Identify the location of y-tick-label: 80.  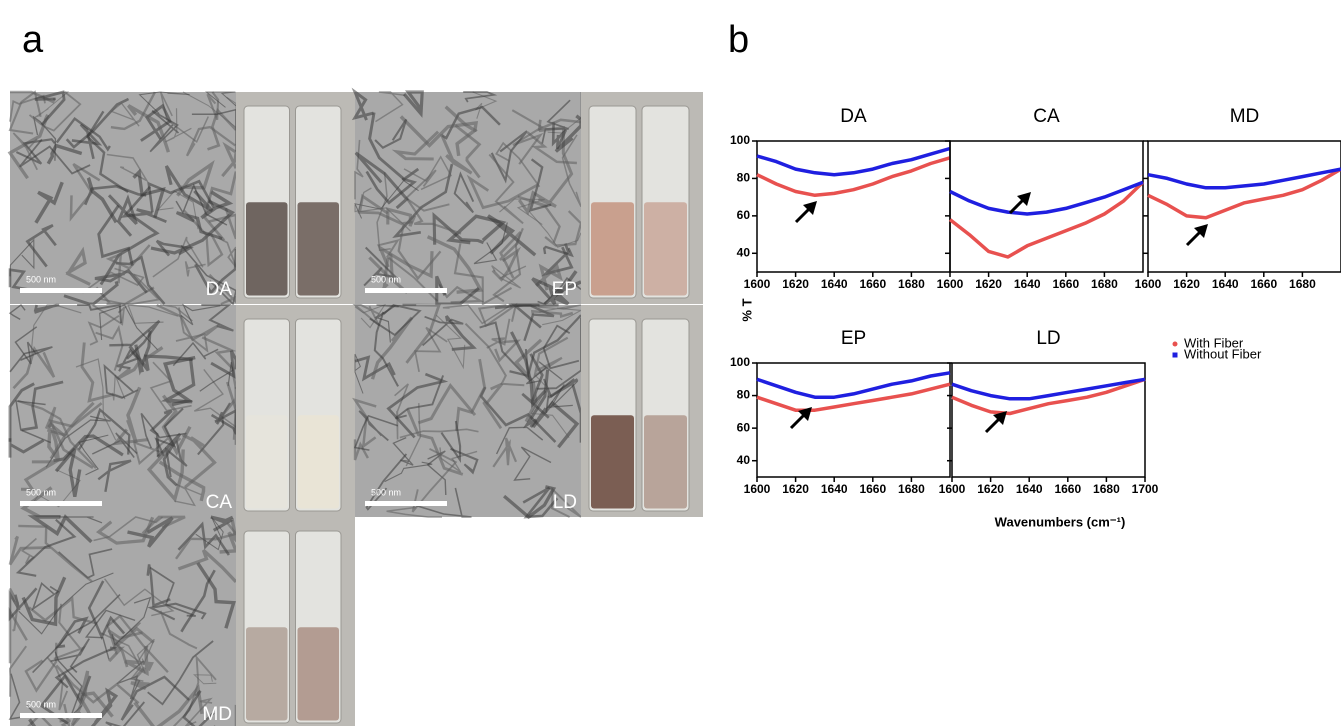
(744, 395).